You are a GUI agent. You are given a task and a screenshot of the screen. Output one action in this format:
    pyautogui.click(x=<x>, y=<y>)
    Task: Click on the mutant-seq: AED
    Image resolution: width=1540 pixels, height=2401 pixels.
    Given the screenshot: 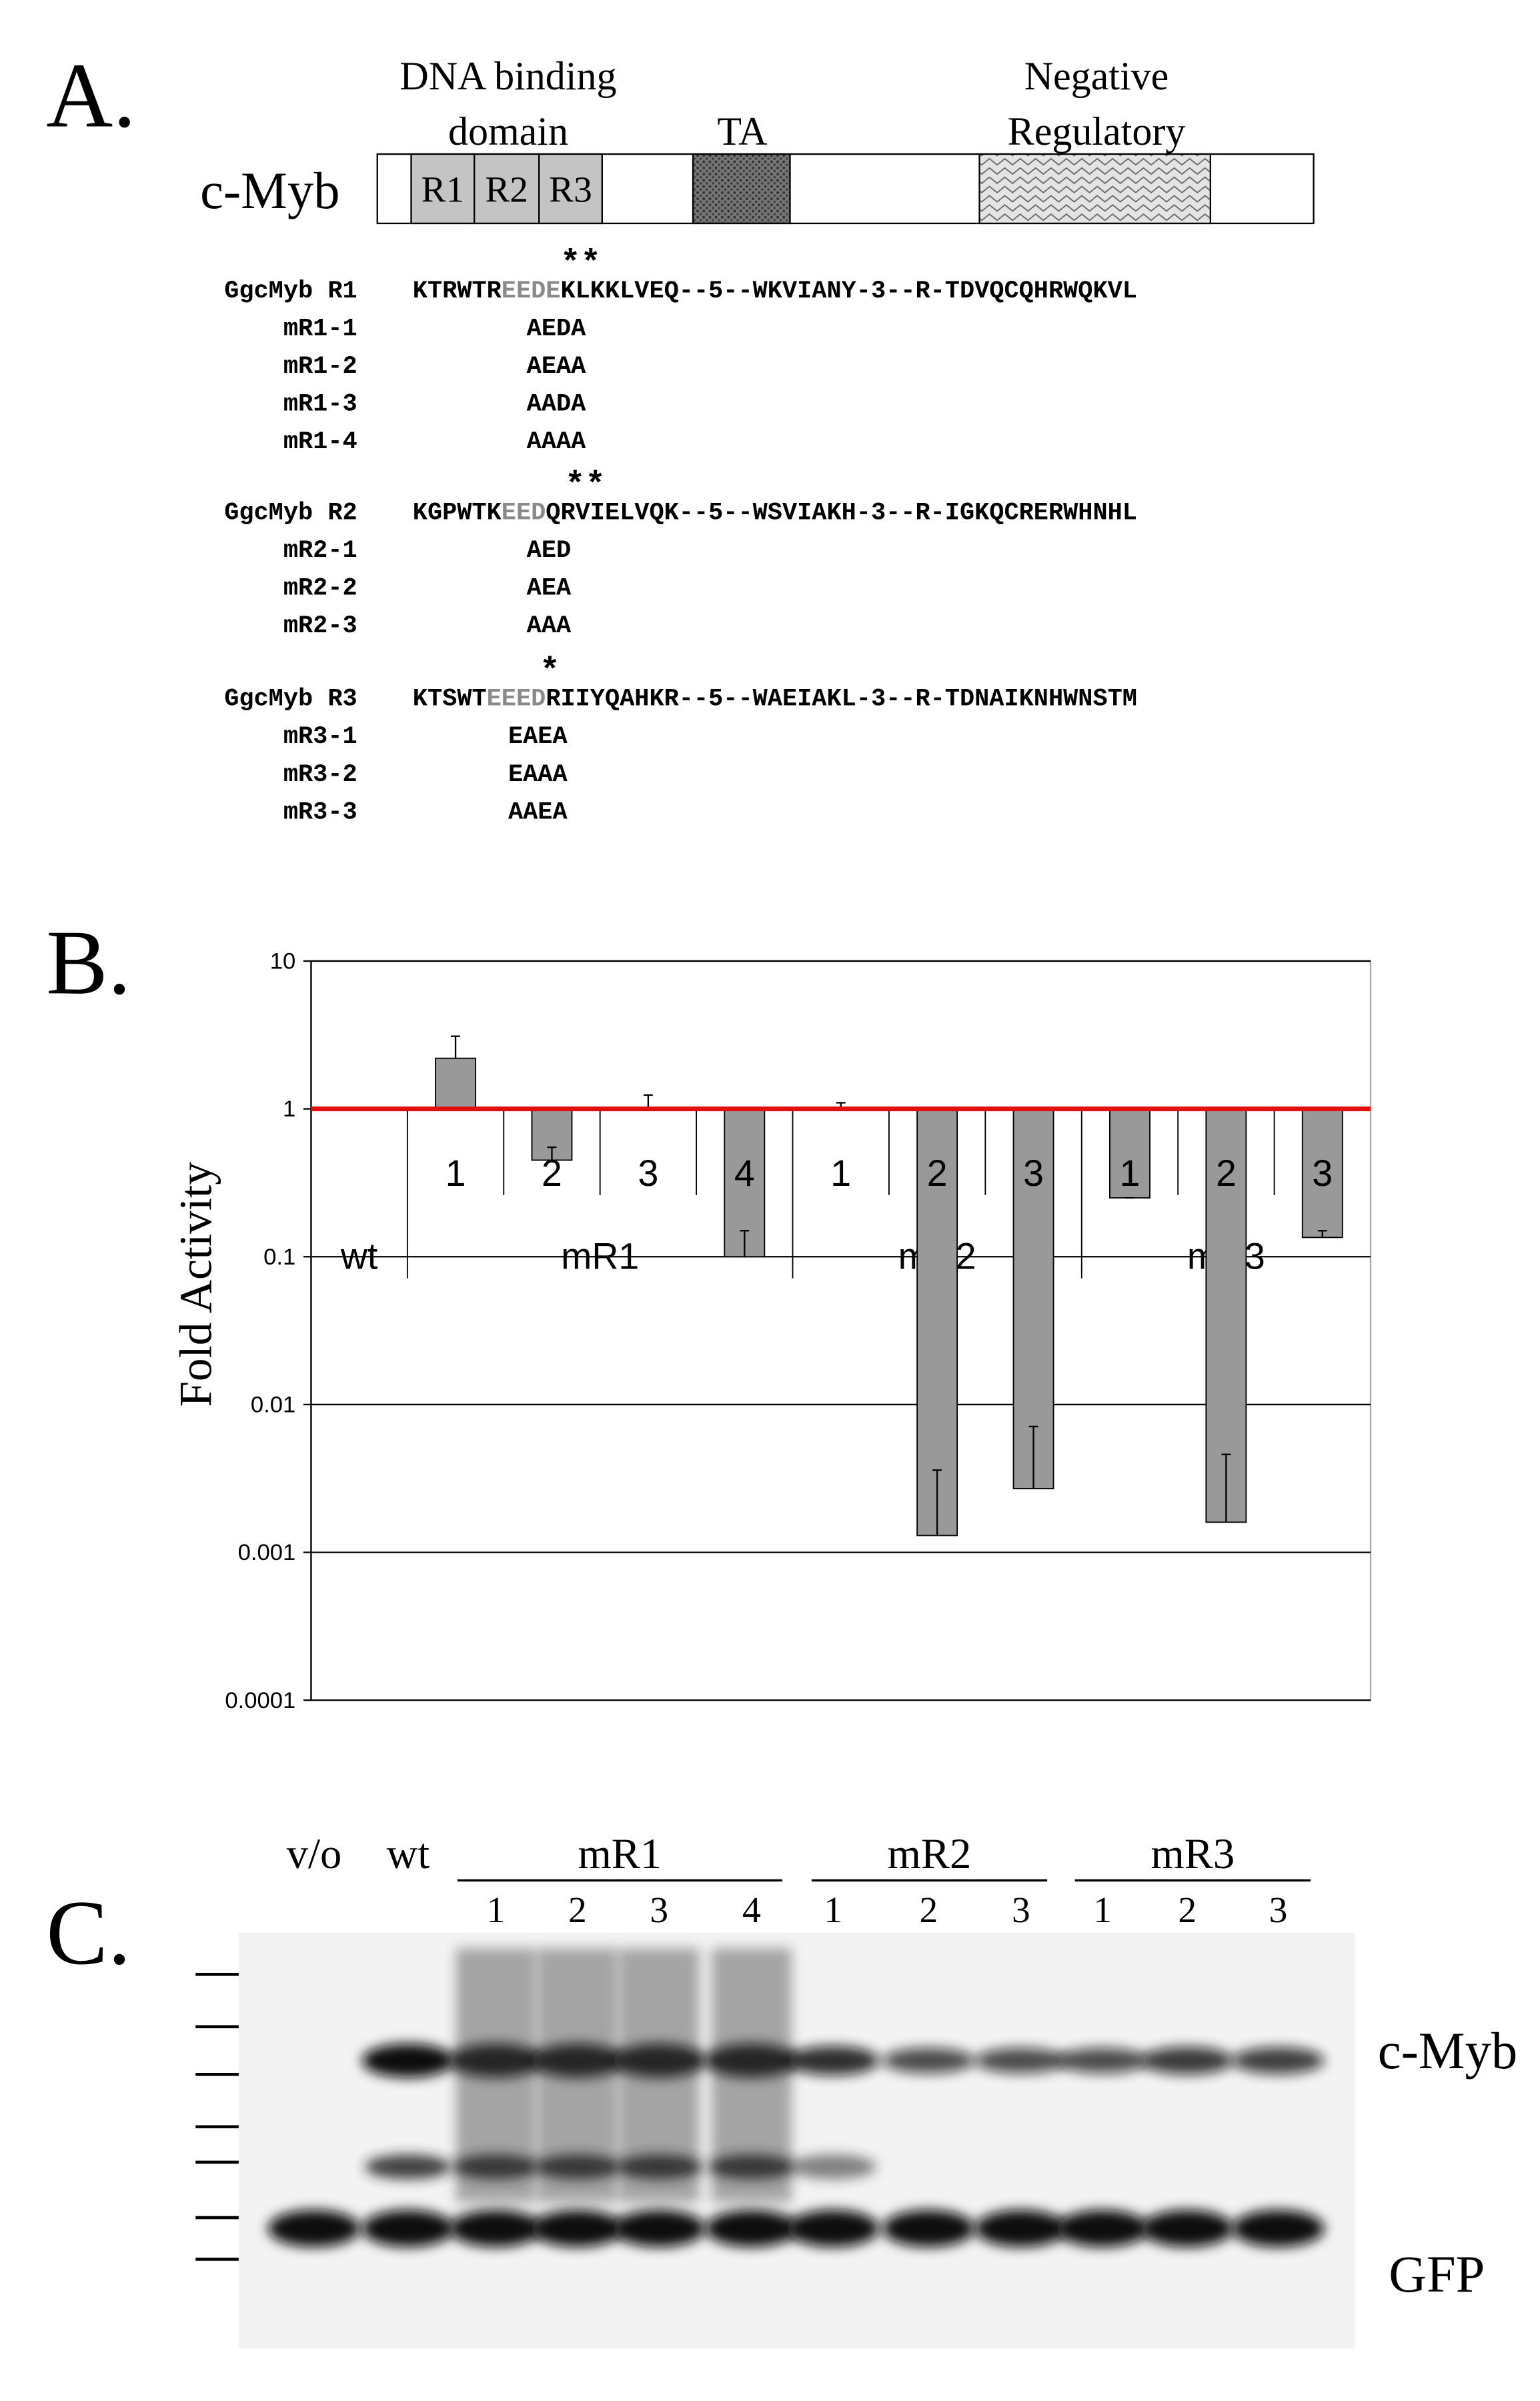 What is the action you would take?
    pyautogui.click(x=550, y=551)
    